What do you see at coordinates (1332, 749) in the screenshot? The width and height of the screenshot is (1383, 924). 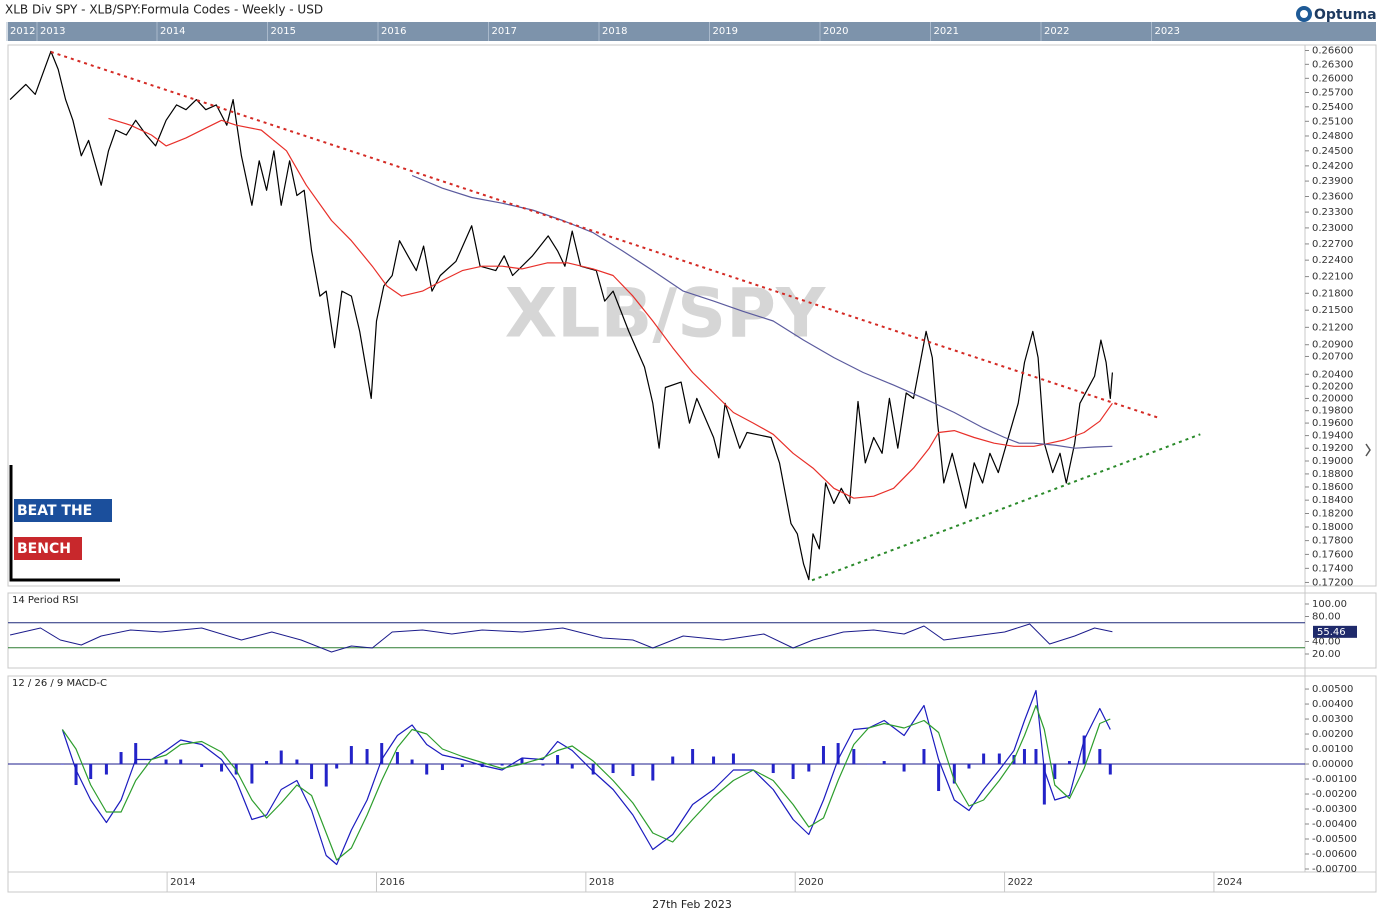 I see `y-tick-label: 0.00100` at bounding box center [1332, 749].